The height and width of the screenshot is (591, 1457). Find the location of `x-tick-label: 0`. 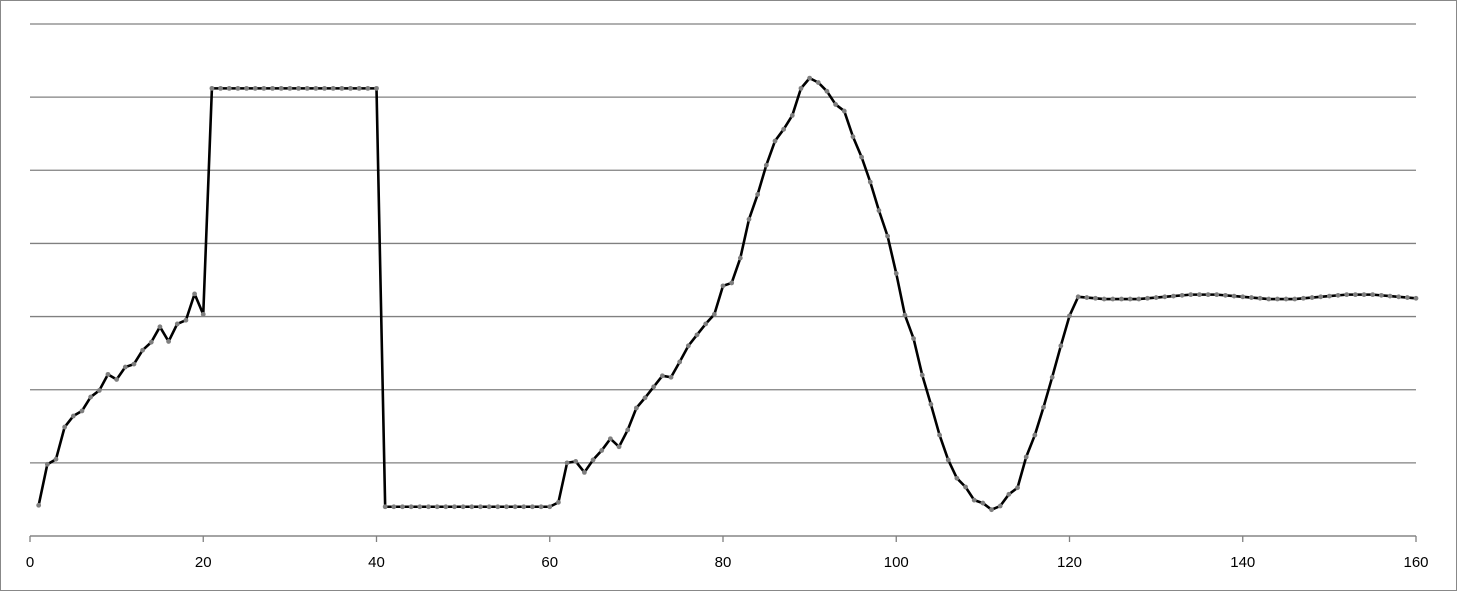

x-tick-label: 0 is located at coordinates (30, 562).